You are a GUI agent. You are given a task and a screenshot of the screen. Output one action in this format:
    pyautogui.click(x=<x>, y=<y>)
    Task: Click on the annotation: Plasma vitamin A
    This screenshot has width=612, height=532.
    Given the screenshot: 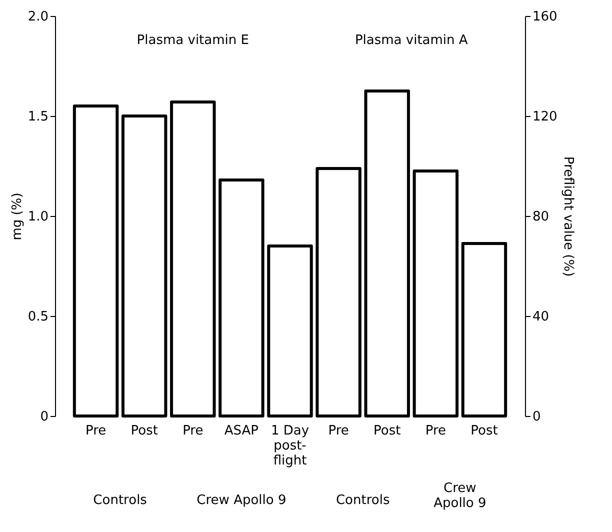 What is the action you would take?
    pyautogui.click(x=411, y=40)
    